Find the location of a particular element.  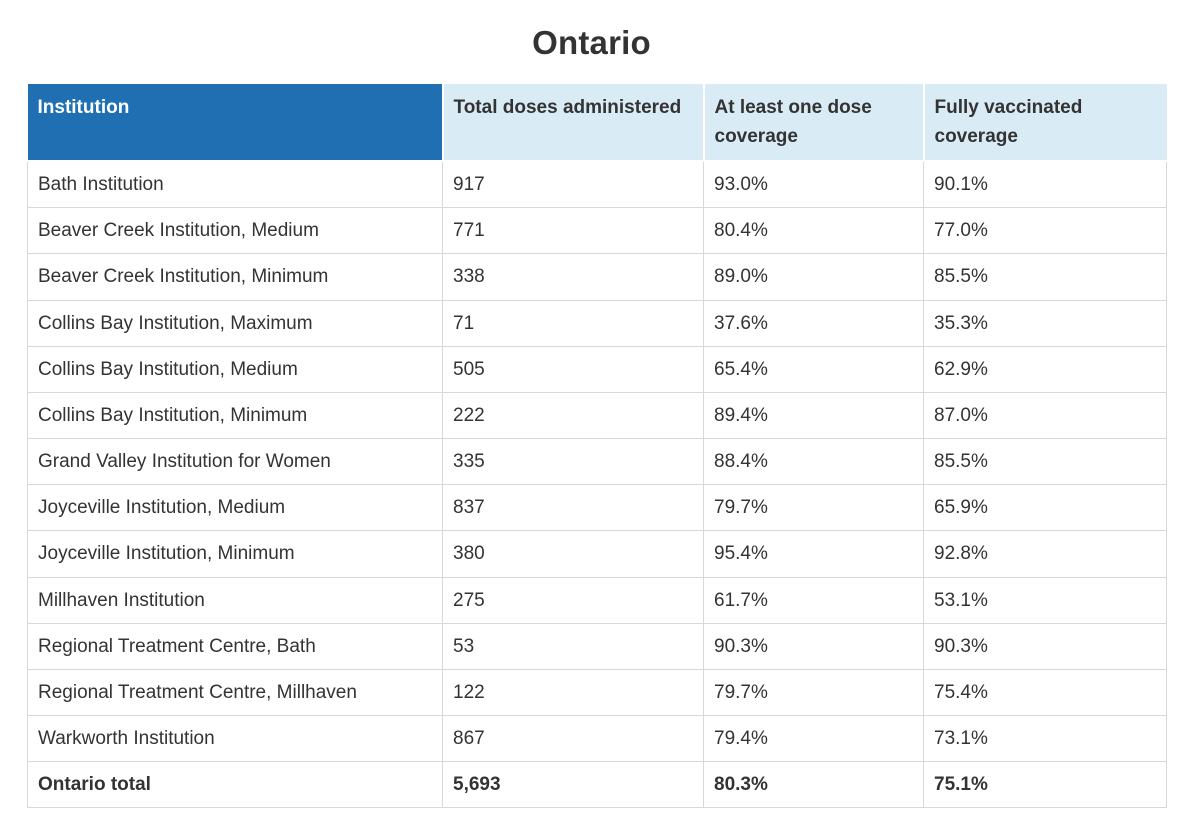

cell-total-doses: 71 is located at coordinates (573, 323).